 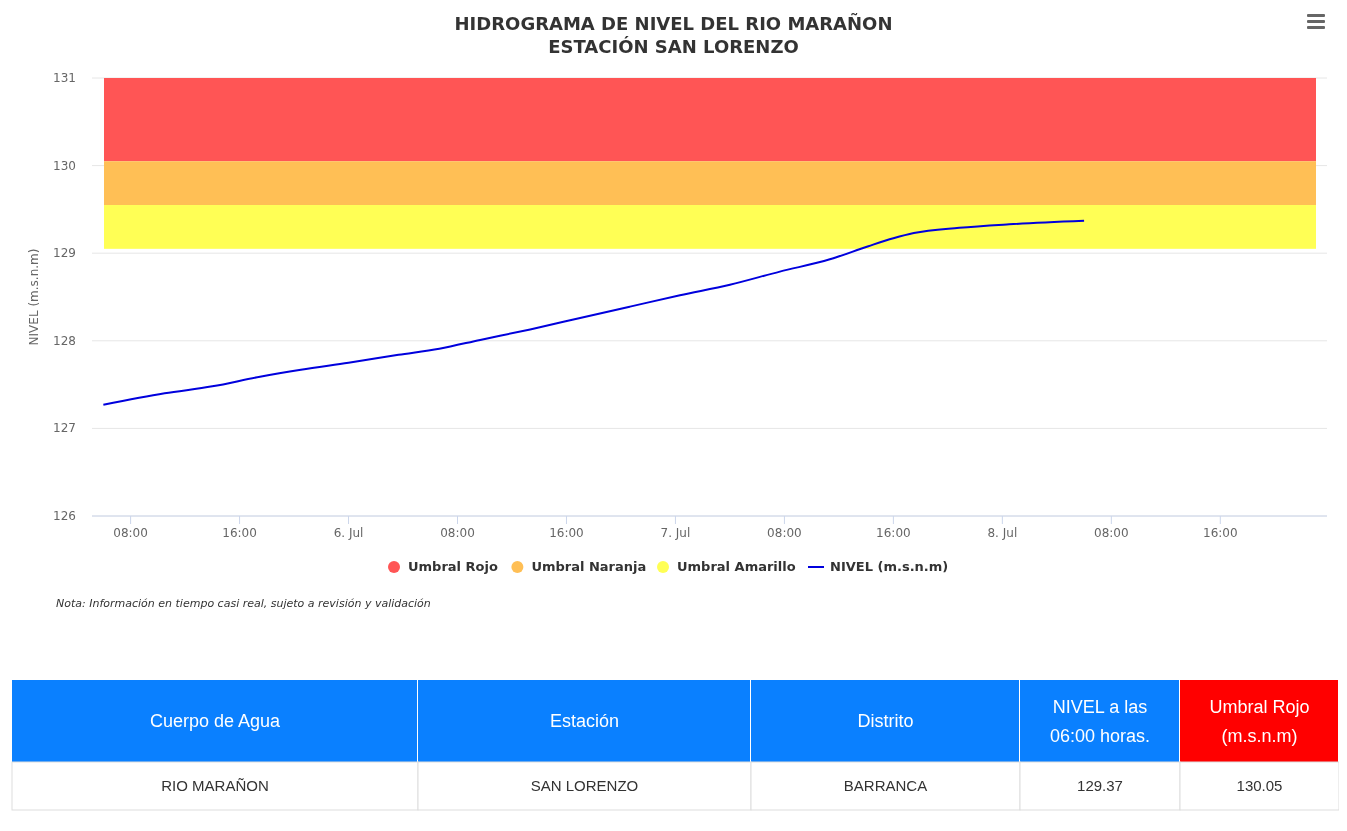 What do you see at coordinates (64, 253) in the screenshot?
I see `y-tick-label: 129` at bounding box center [64, 253].